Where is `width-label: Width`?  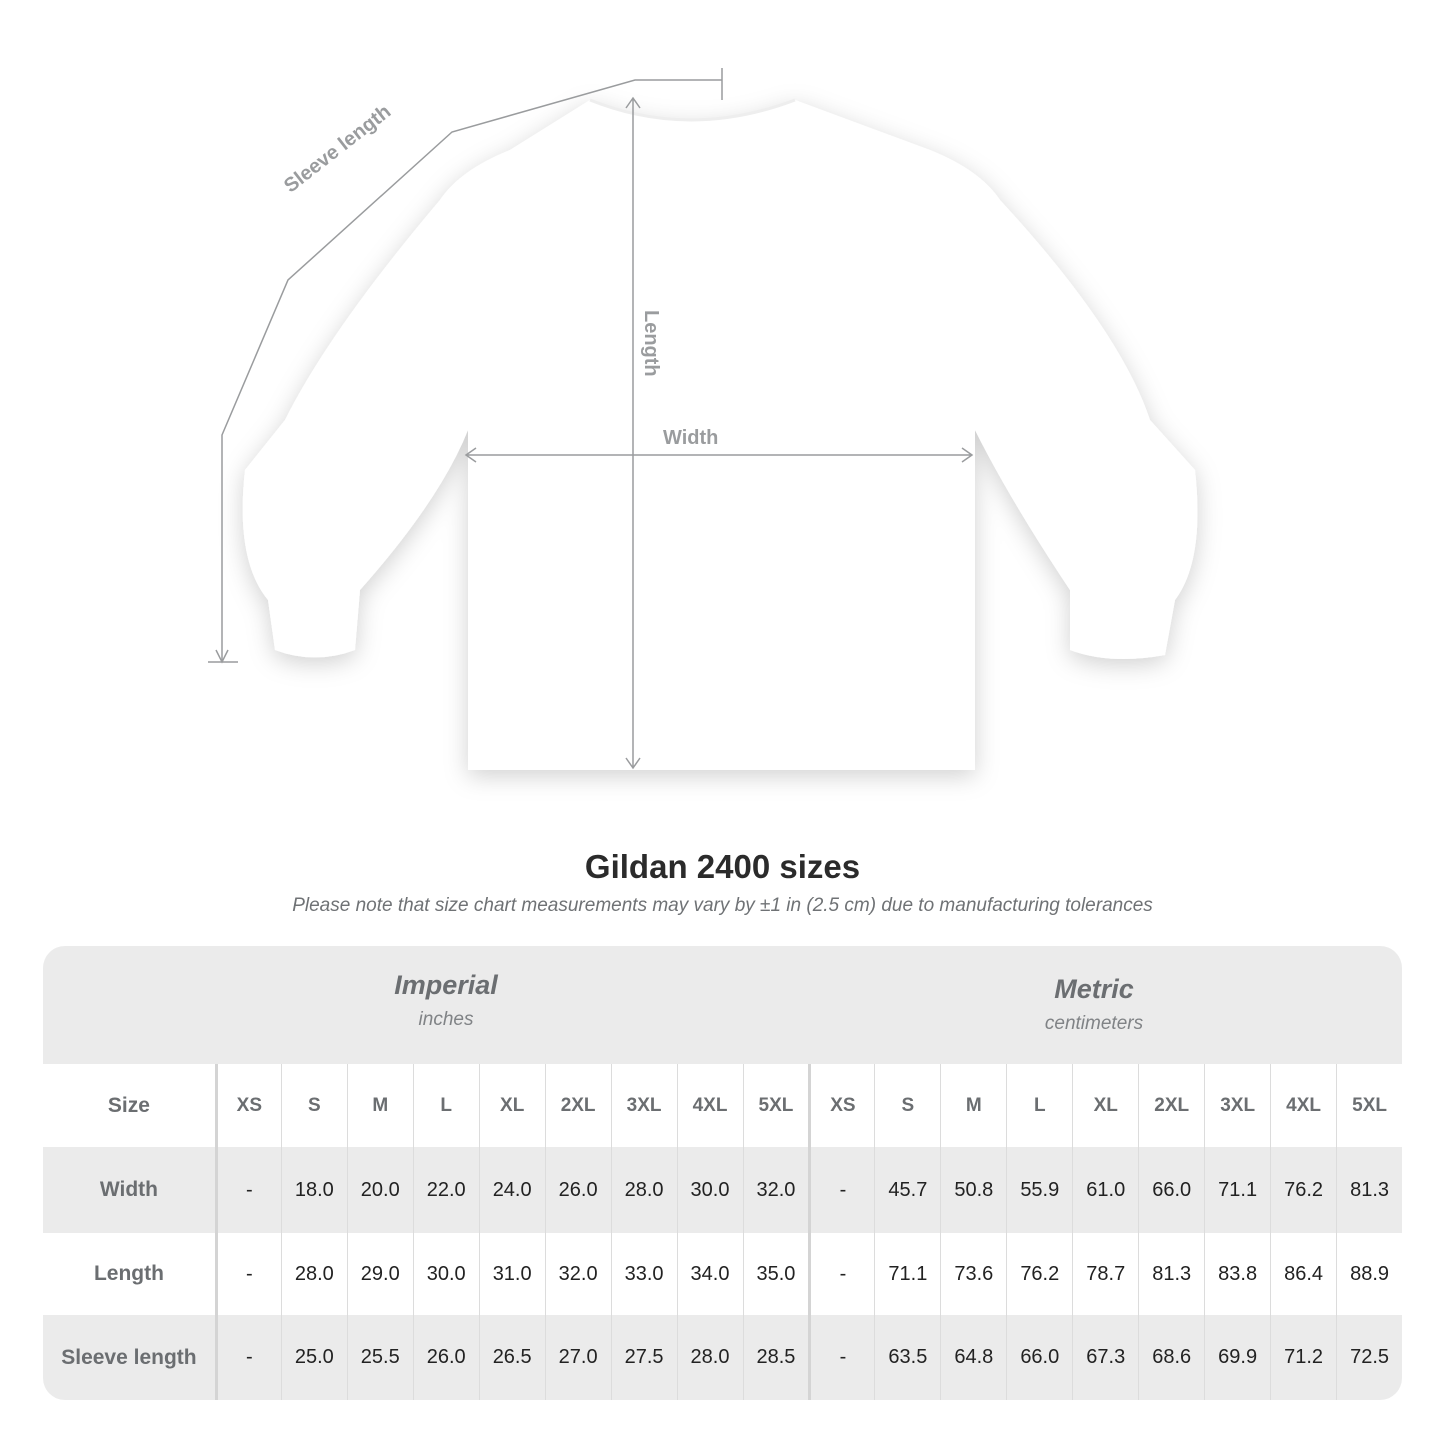 width-label: Width is located at coordinates (691, 438).